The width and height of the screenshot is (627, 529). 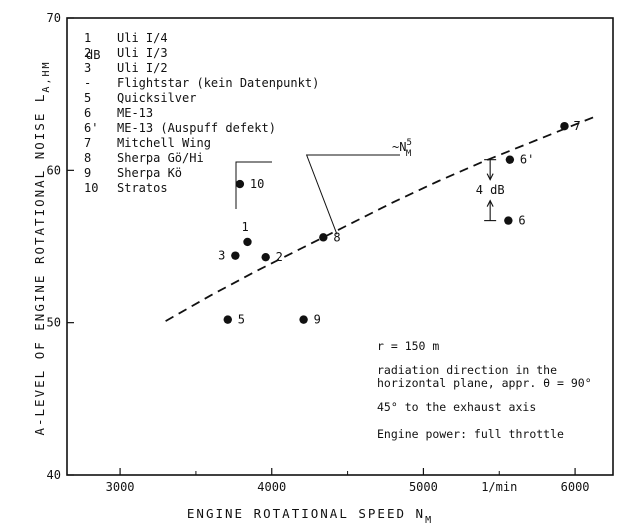 I want to click on trend-leader-line, so click(x=352, y=194).